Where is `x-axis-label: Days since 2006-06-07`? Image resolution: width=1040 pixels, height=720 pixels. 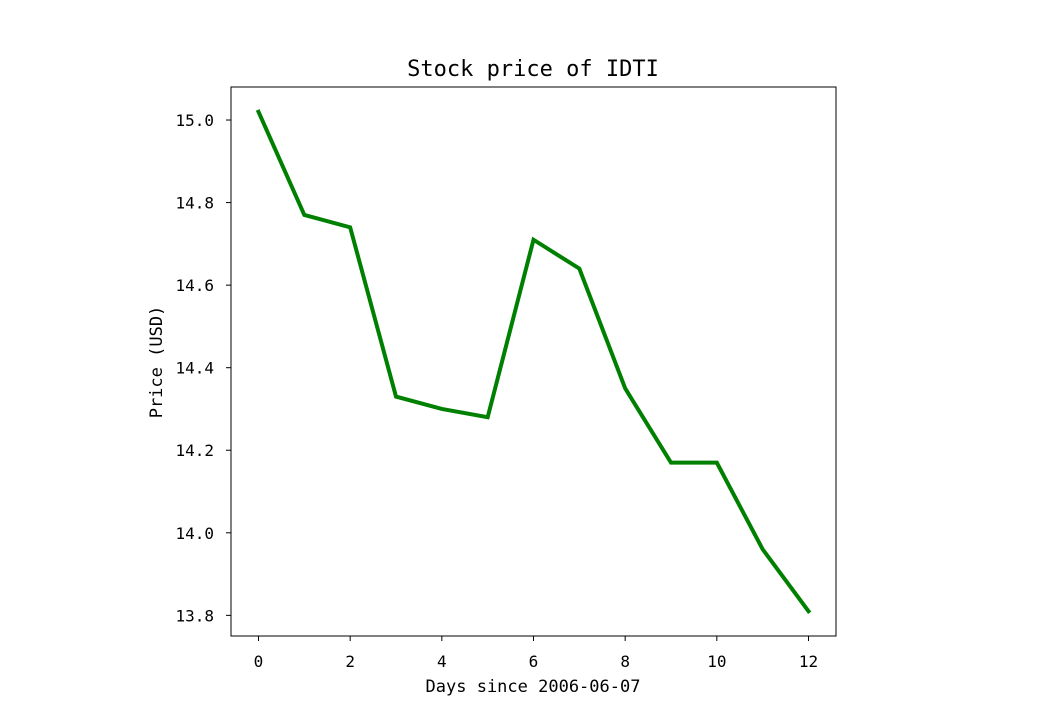 x-axis-label: Days since 2006-06-07 is located at coordinates (533, 687).